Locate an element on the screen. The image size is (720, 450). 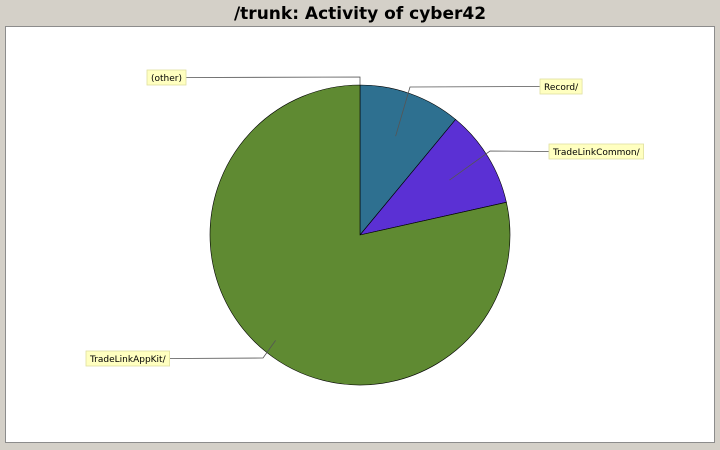
pie-label-text: TradeLinkAppKit/ is located at coordinates (128, 360).